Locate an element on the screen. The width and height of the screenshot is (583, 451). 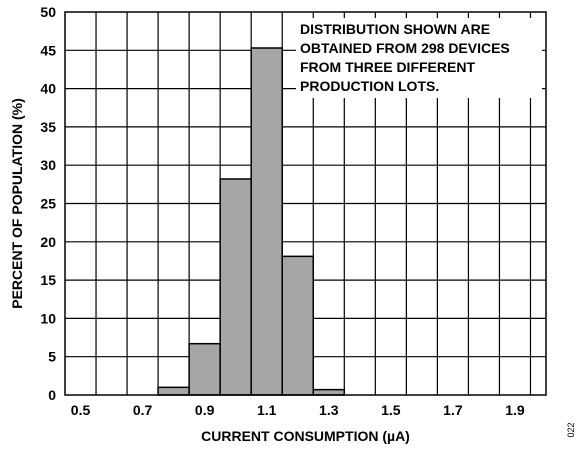
y-tick-label: 10 is located at coordinates (48, 318).